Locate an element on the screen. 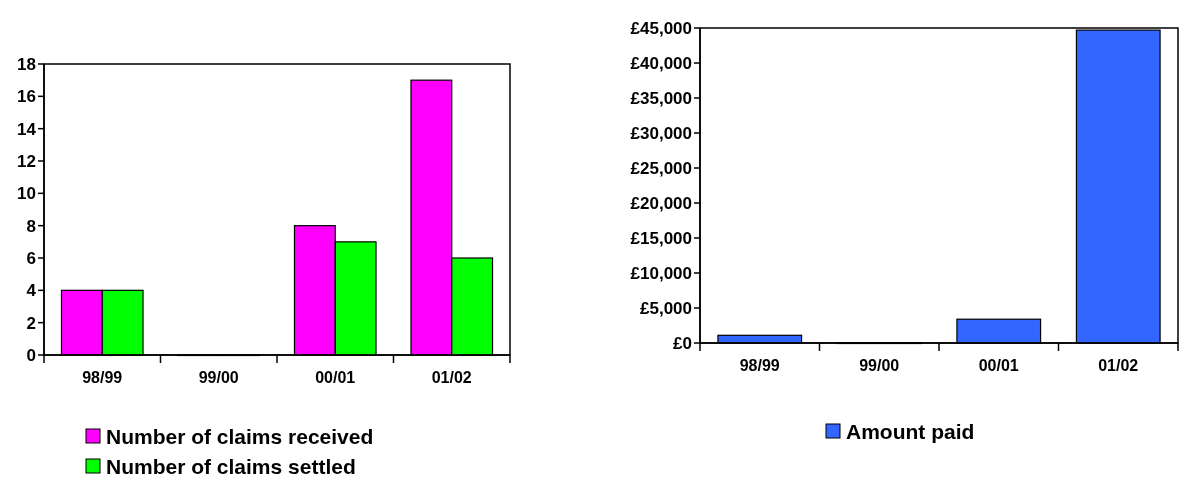  legend-label: Number of claims received is located at coordinates (240, 437).